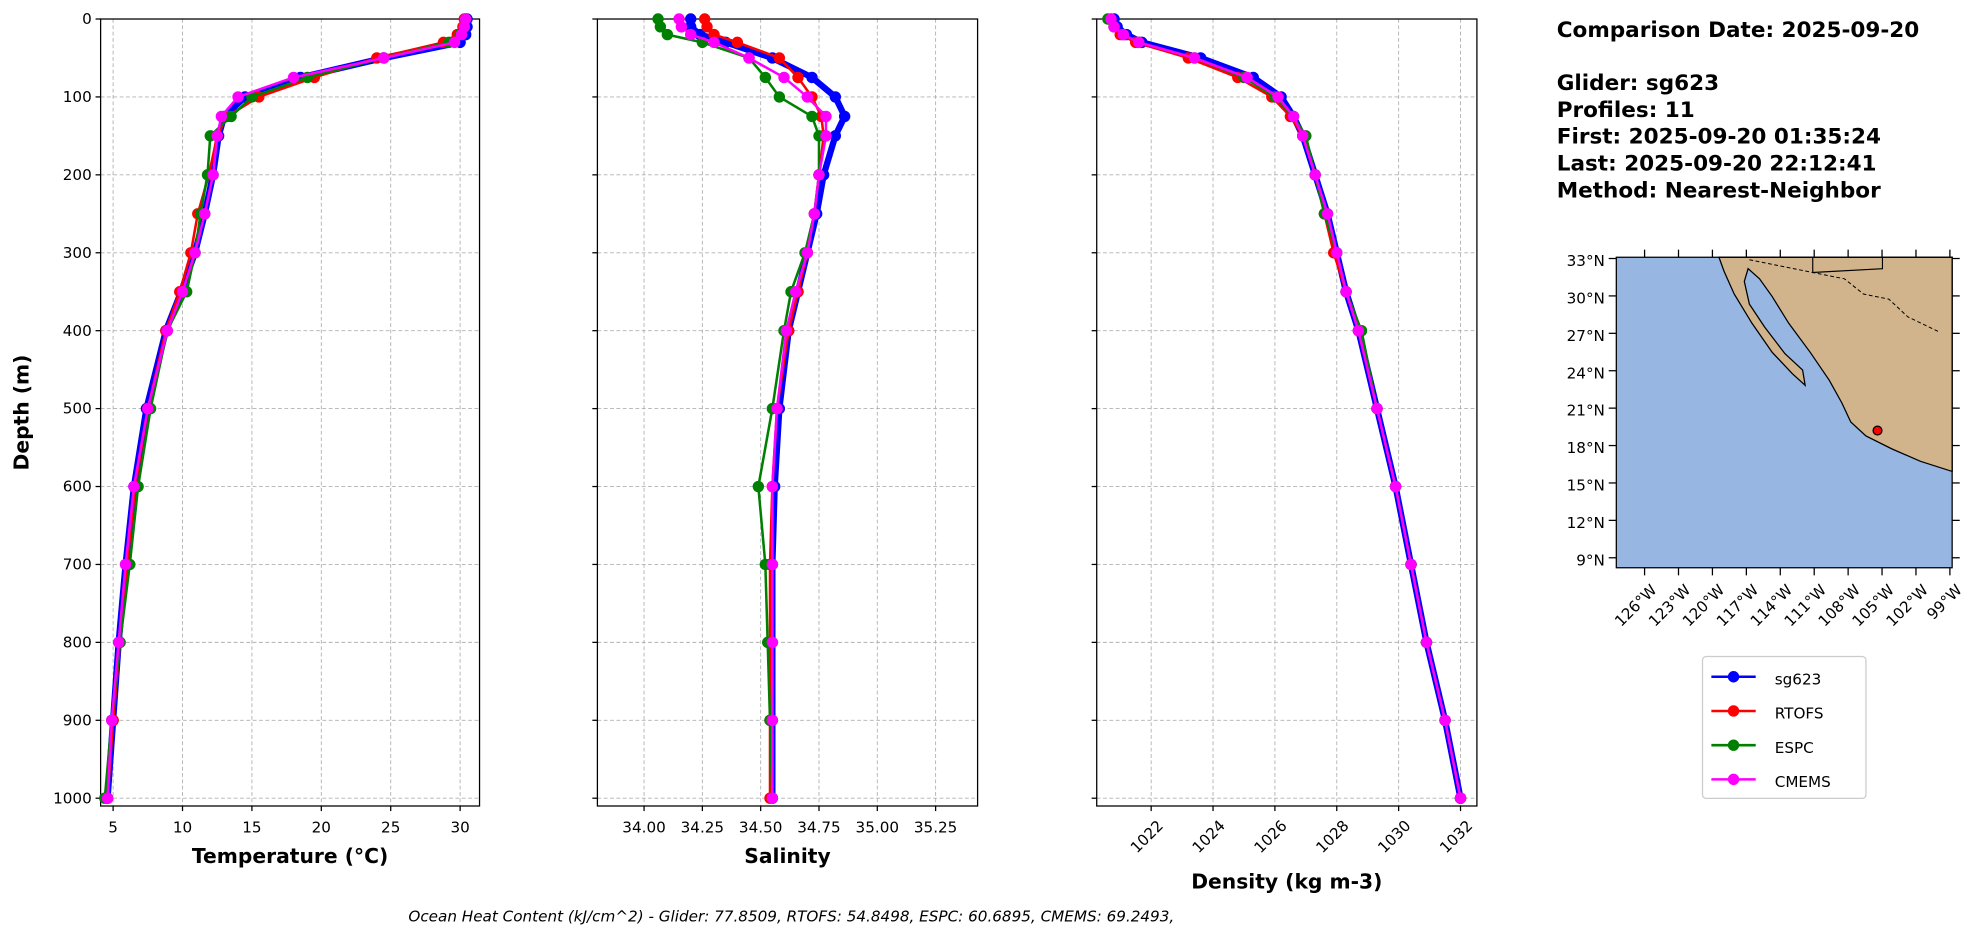 The height and width of the screenshot is (934, 1978). What do you see at coordinates (1586, 411) in the screenshot?
I see `y-tick-label: 21°N` at bounding box center [1586, 411].